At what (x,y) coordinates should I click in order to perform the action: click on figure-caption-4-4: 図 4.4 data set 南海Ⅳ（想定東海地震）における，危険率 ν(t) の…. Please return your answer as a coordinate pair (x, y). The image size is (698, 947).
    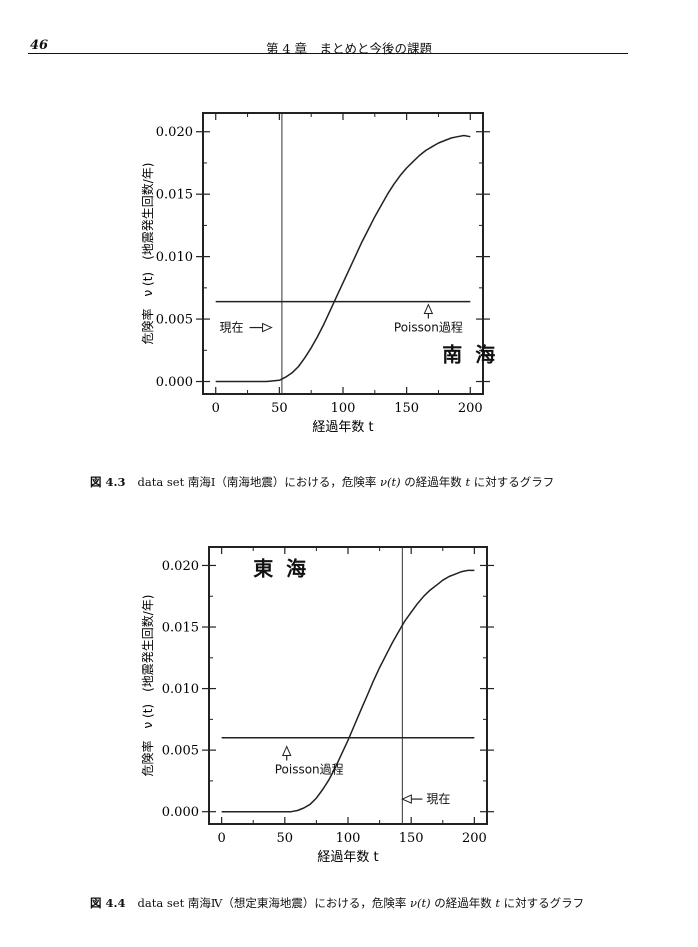
    Looking at the image, I should click on (340, 903).